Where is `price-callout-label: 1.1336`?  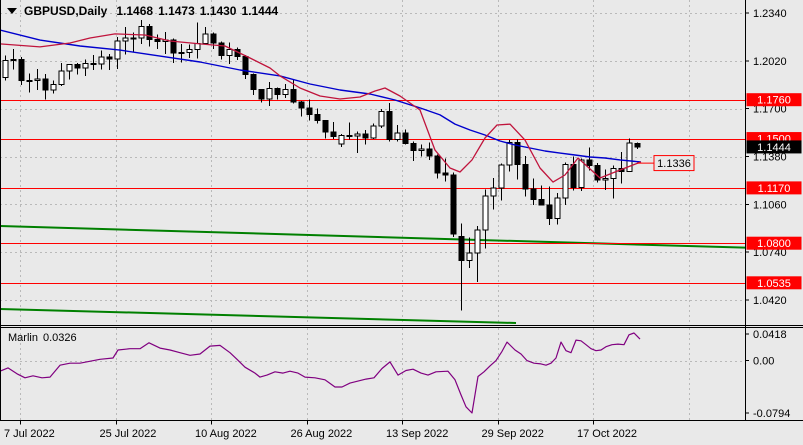
price-callout-label: 1.1336 is located at coordinates (674, 164).